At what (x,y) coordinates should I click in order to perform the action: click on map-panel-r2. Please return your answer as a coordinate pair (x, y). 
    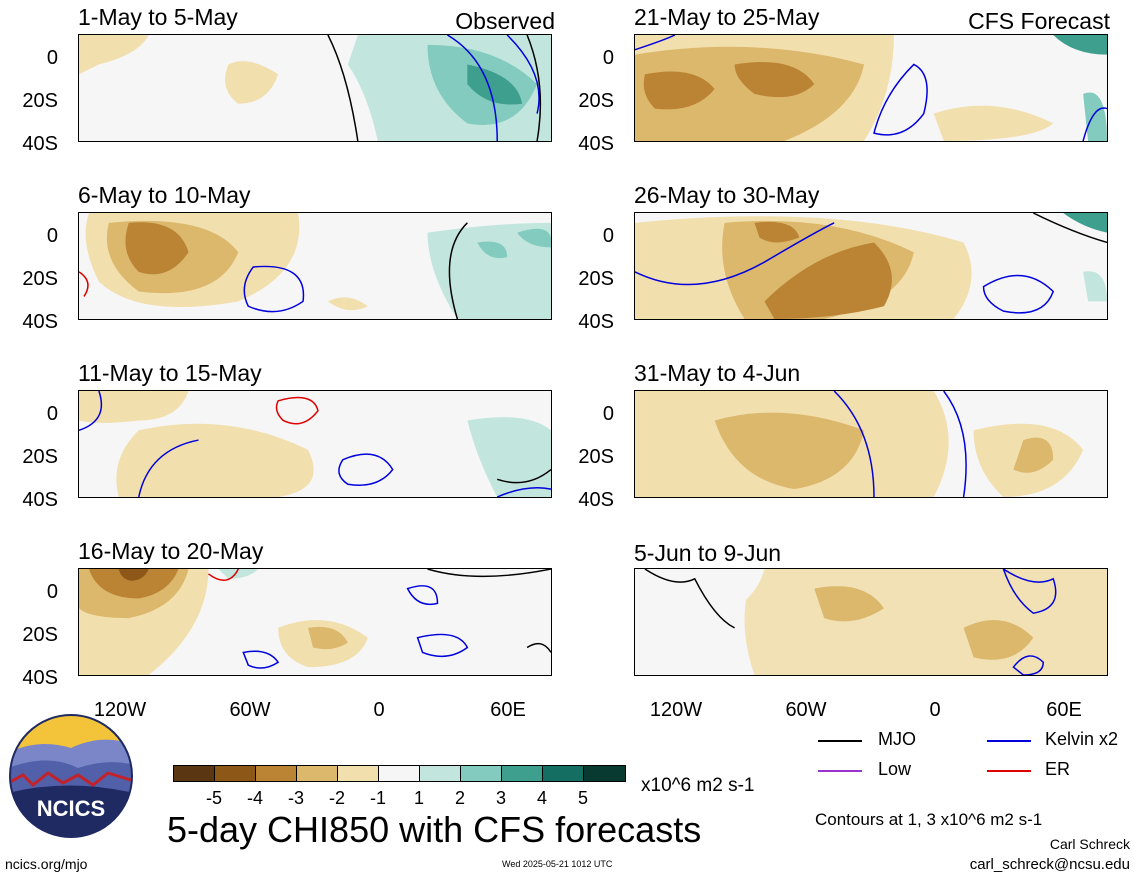
    Looking at the image, I should click on (871, 266).